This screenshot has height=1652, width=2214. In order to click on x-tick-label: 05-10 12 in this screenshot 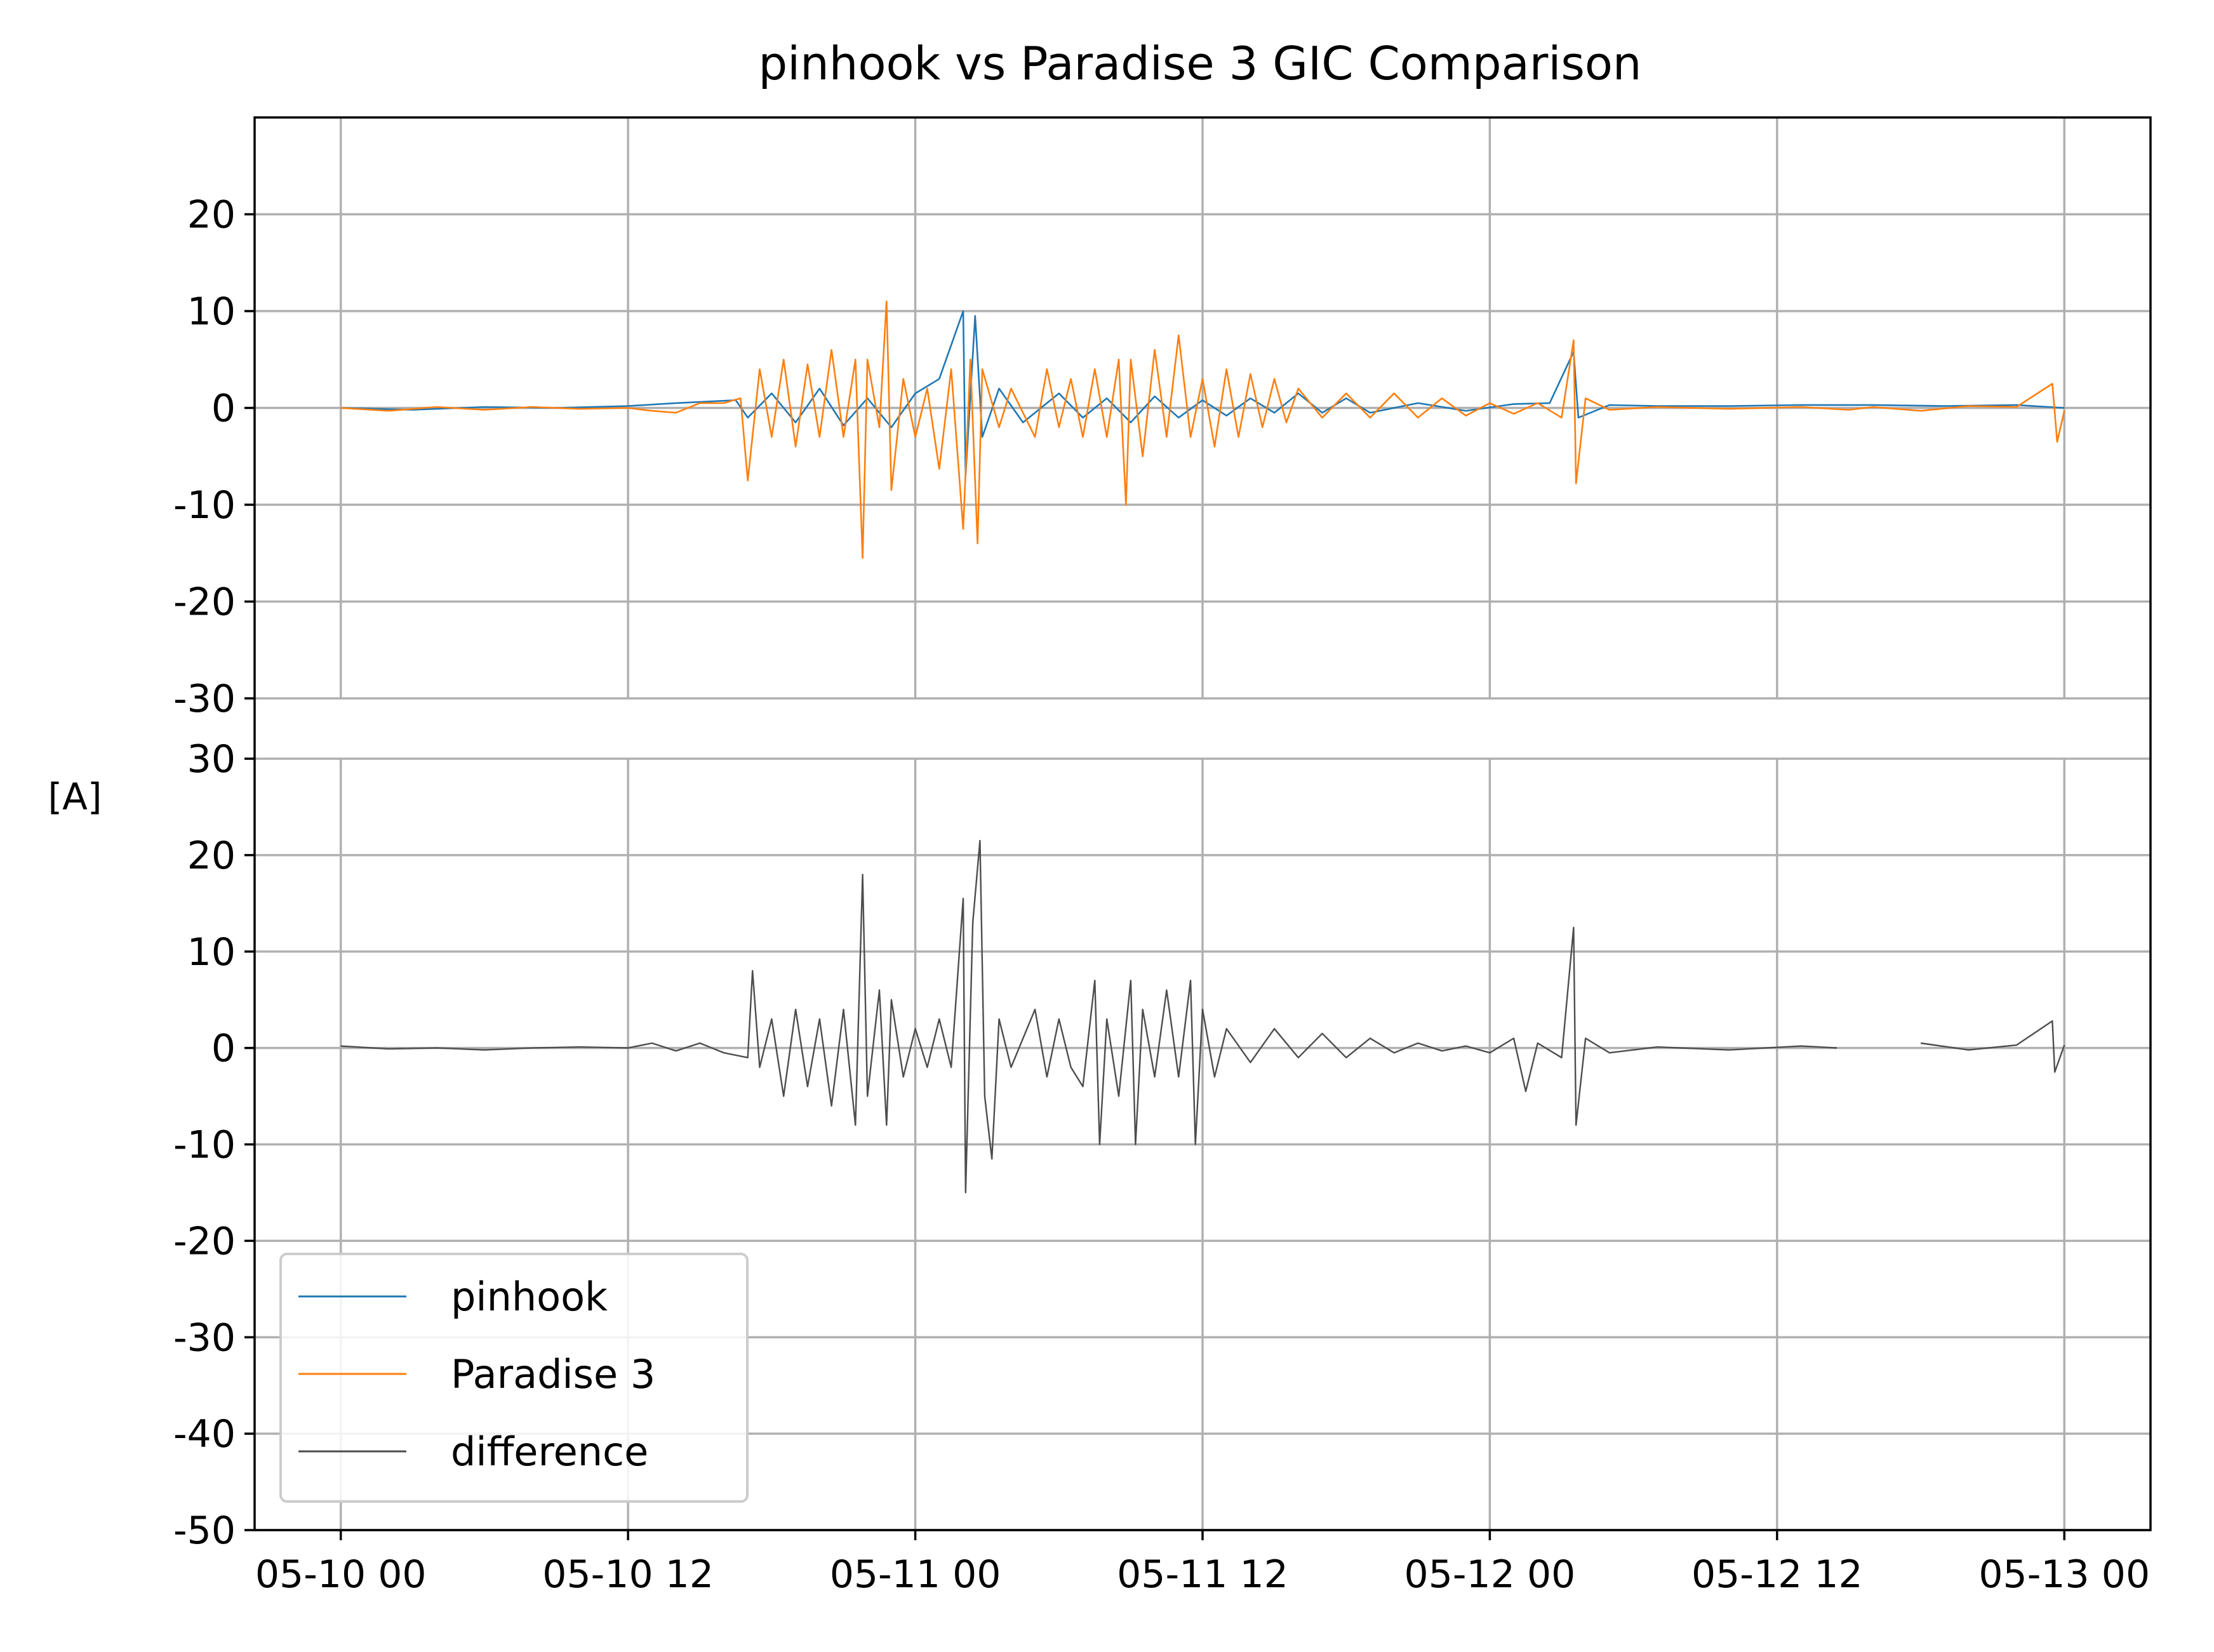, I will do `click(628, 1574)`.